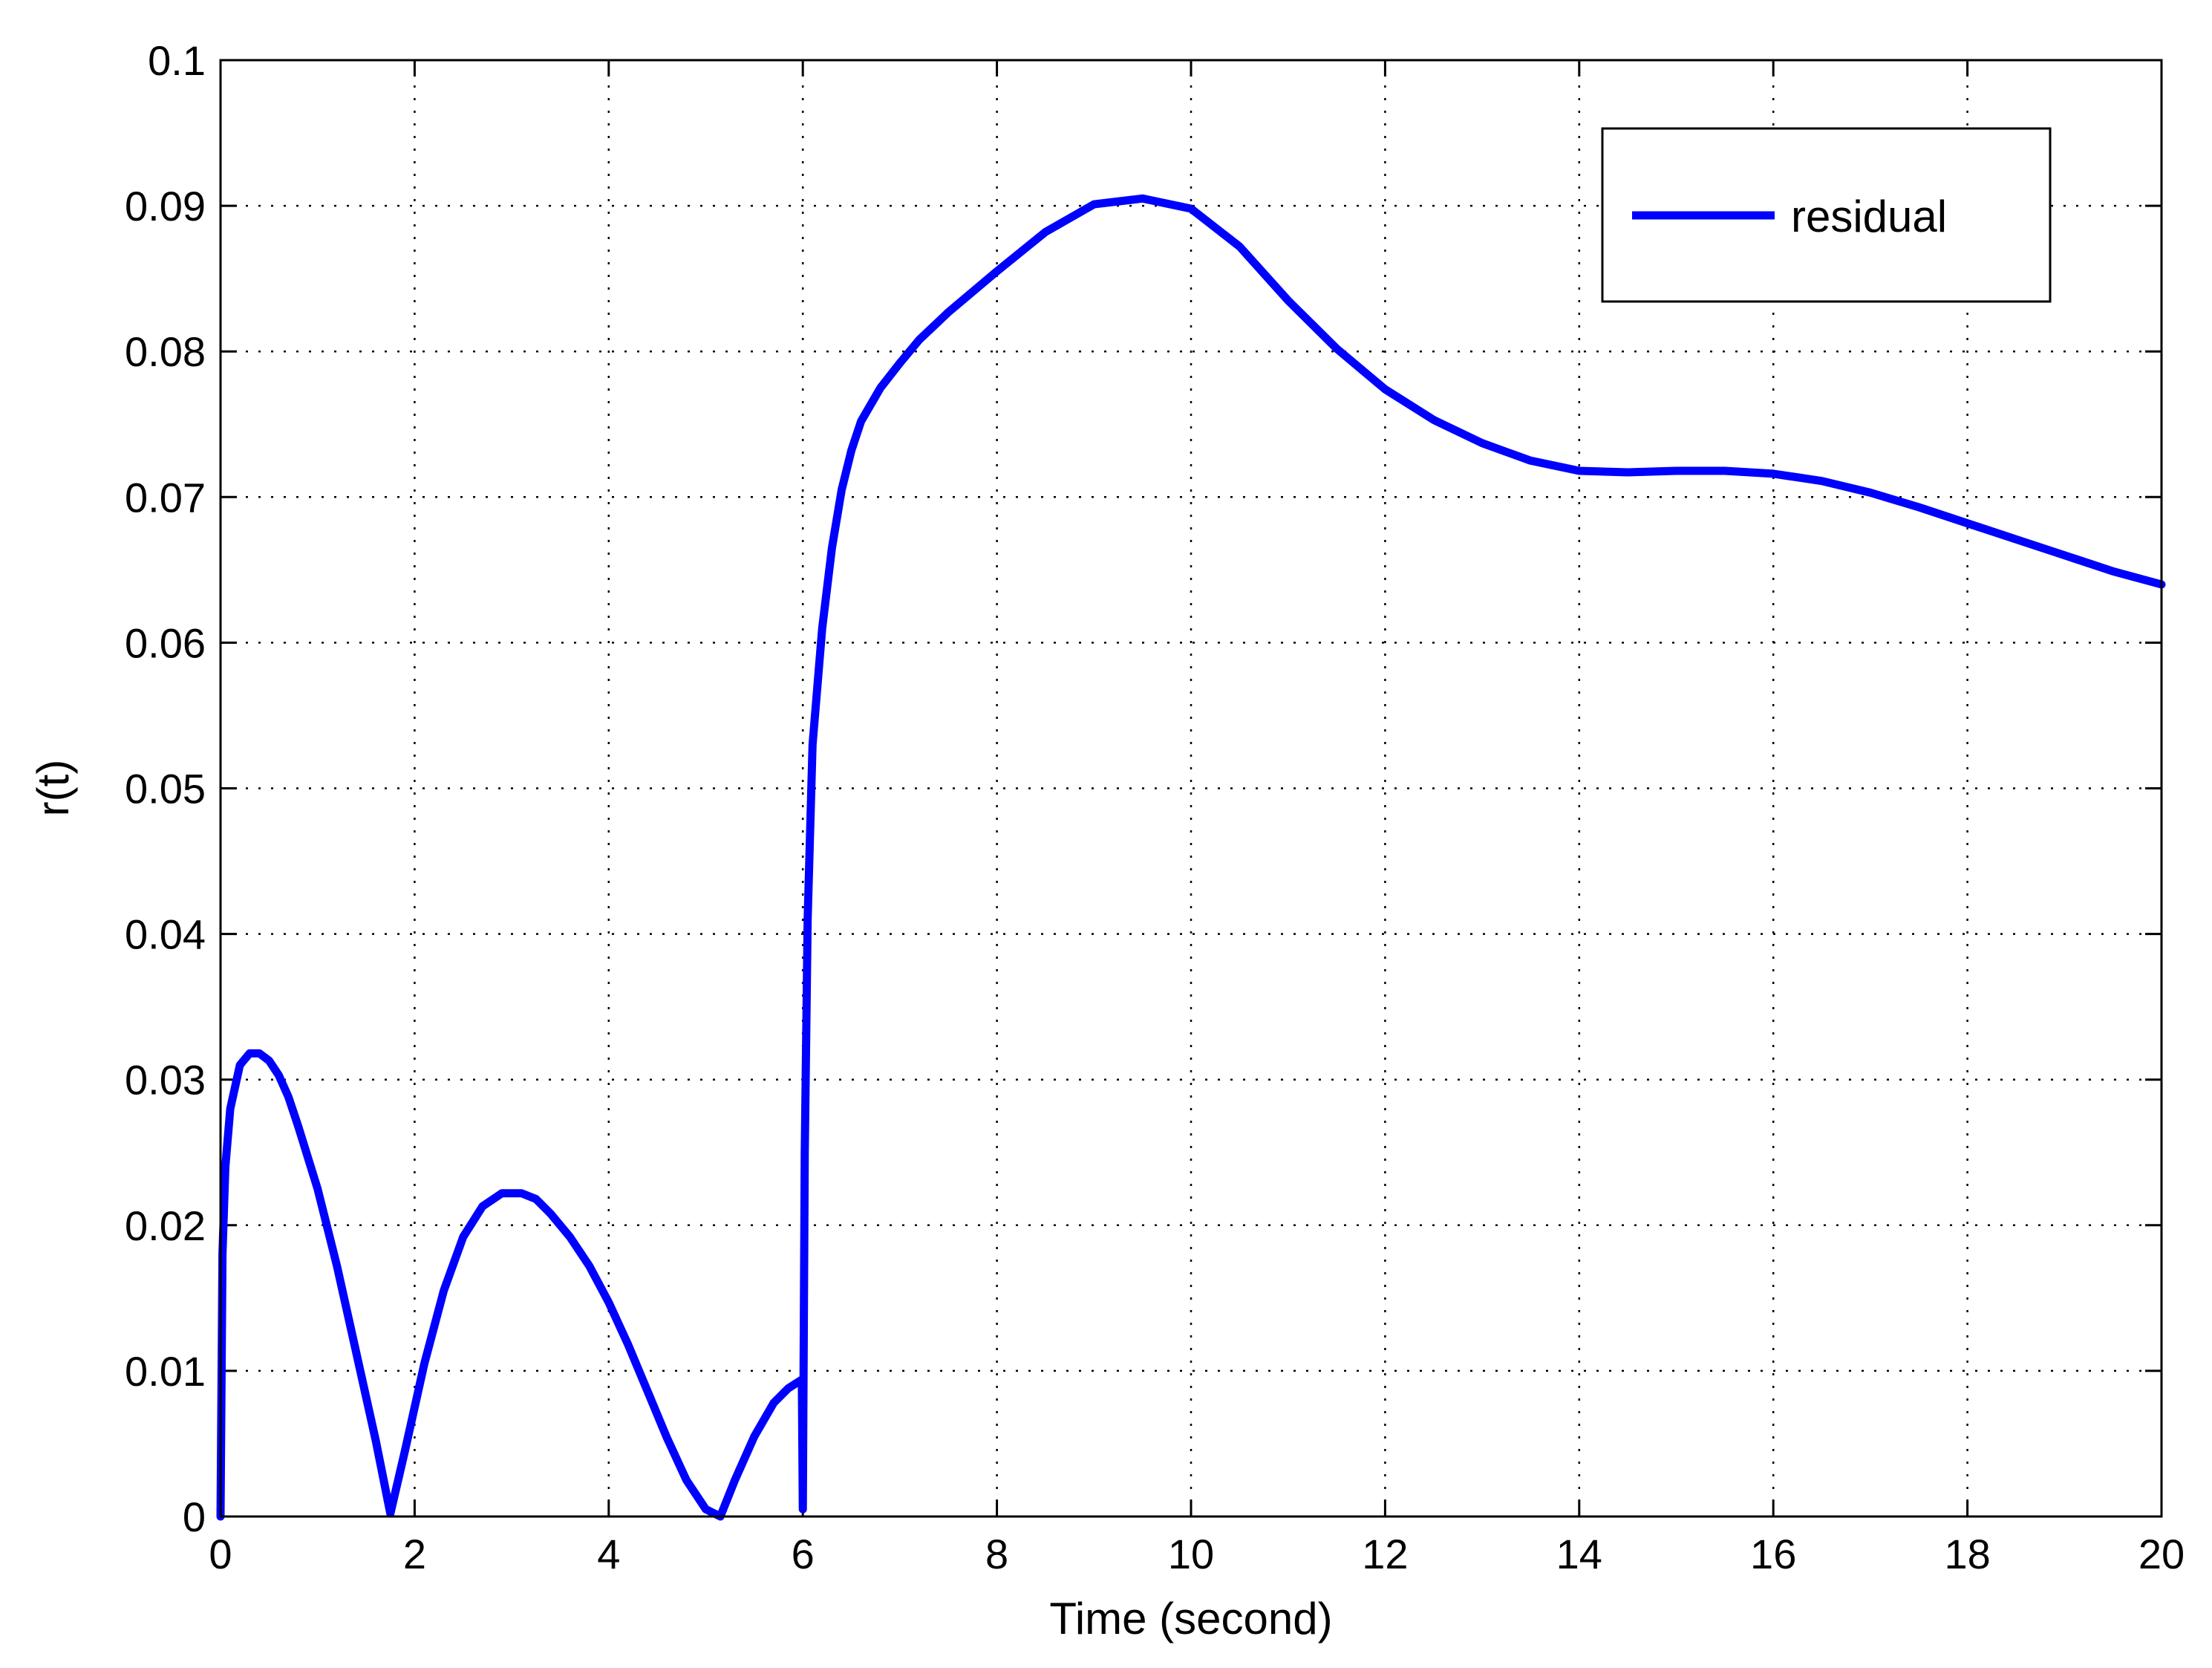 Image resolution: width=2212 pixels, height=1668 pixels. I want to click on y-tick-labels: 0 0.01 0.02 0.03 0.04 0.05 0.06 0.07 0.08 0.09 0.1, so click(165, 788).